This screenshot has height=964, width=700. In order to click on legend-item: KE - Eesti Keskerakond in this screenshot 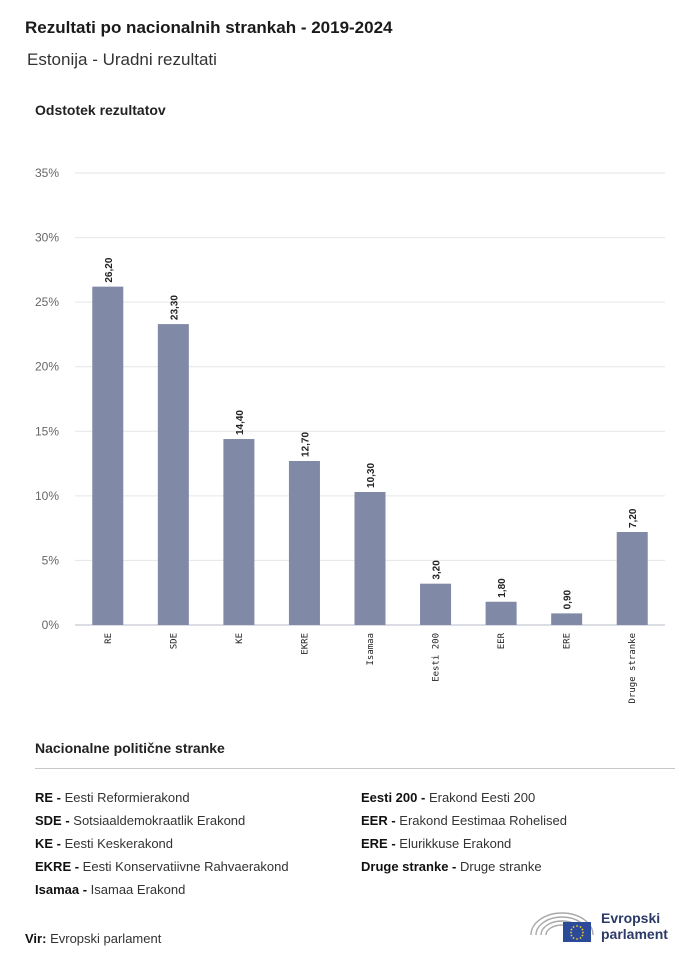, I will do `click(162, 843)`.